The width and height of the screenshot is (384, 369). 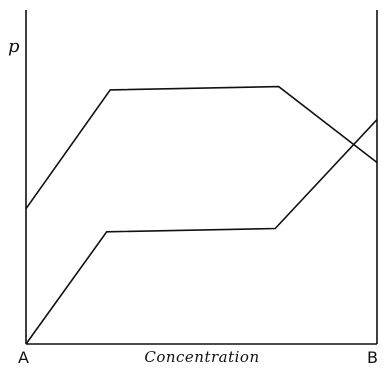 What do you see at coordinates (201, 357) in the screenshot?
I see `x-axis-label: Concentration` at bounding box center [201, 357].